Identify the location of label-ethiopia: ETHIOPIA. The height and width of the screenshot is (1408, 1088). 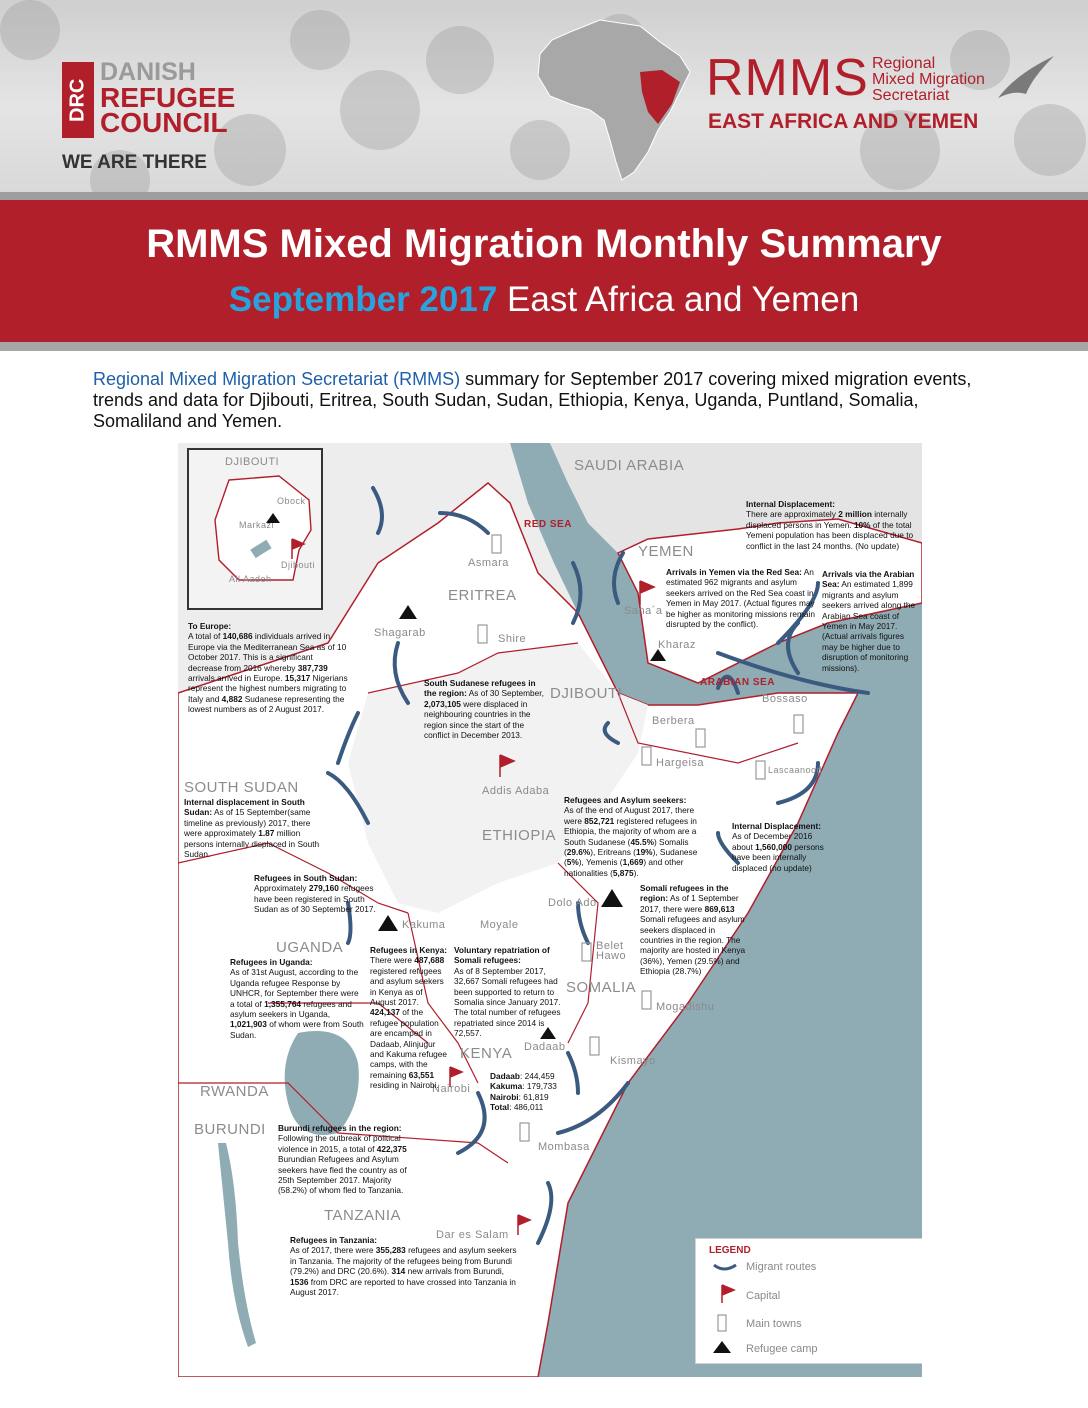
(519, 835).